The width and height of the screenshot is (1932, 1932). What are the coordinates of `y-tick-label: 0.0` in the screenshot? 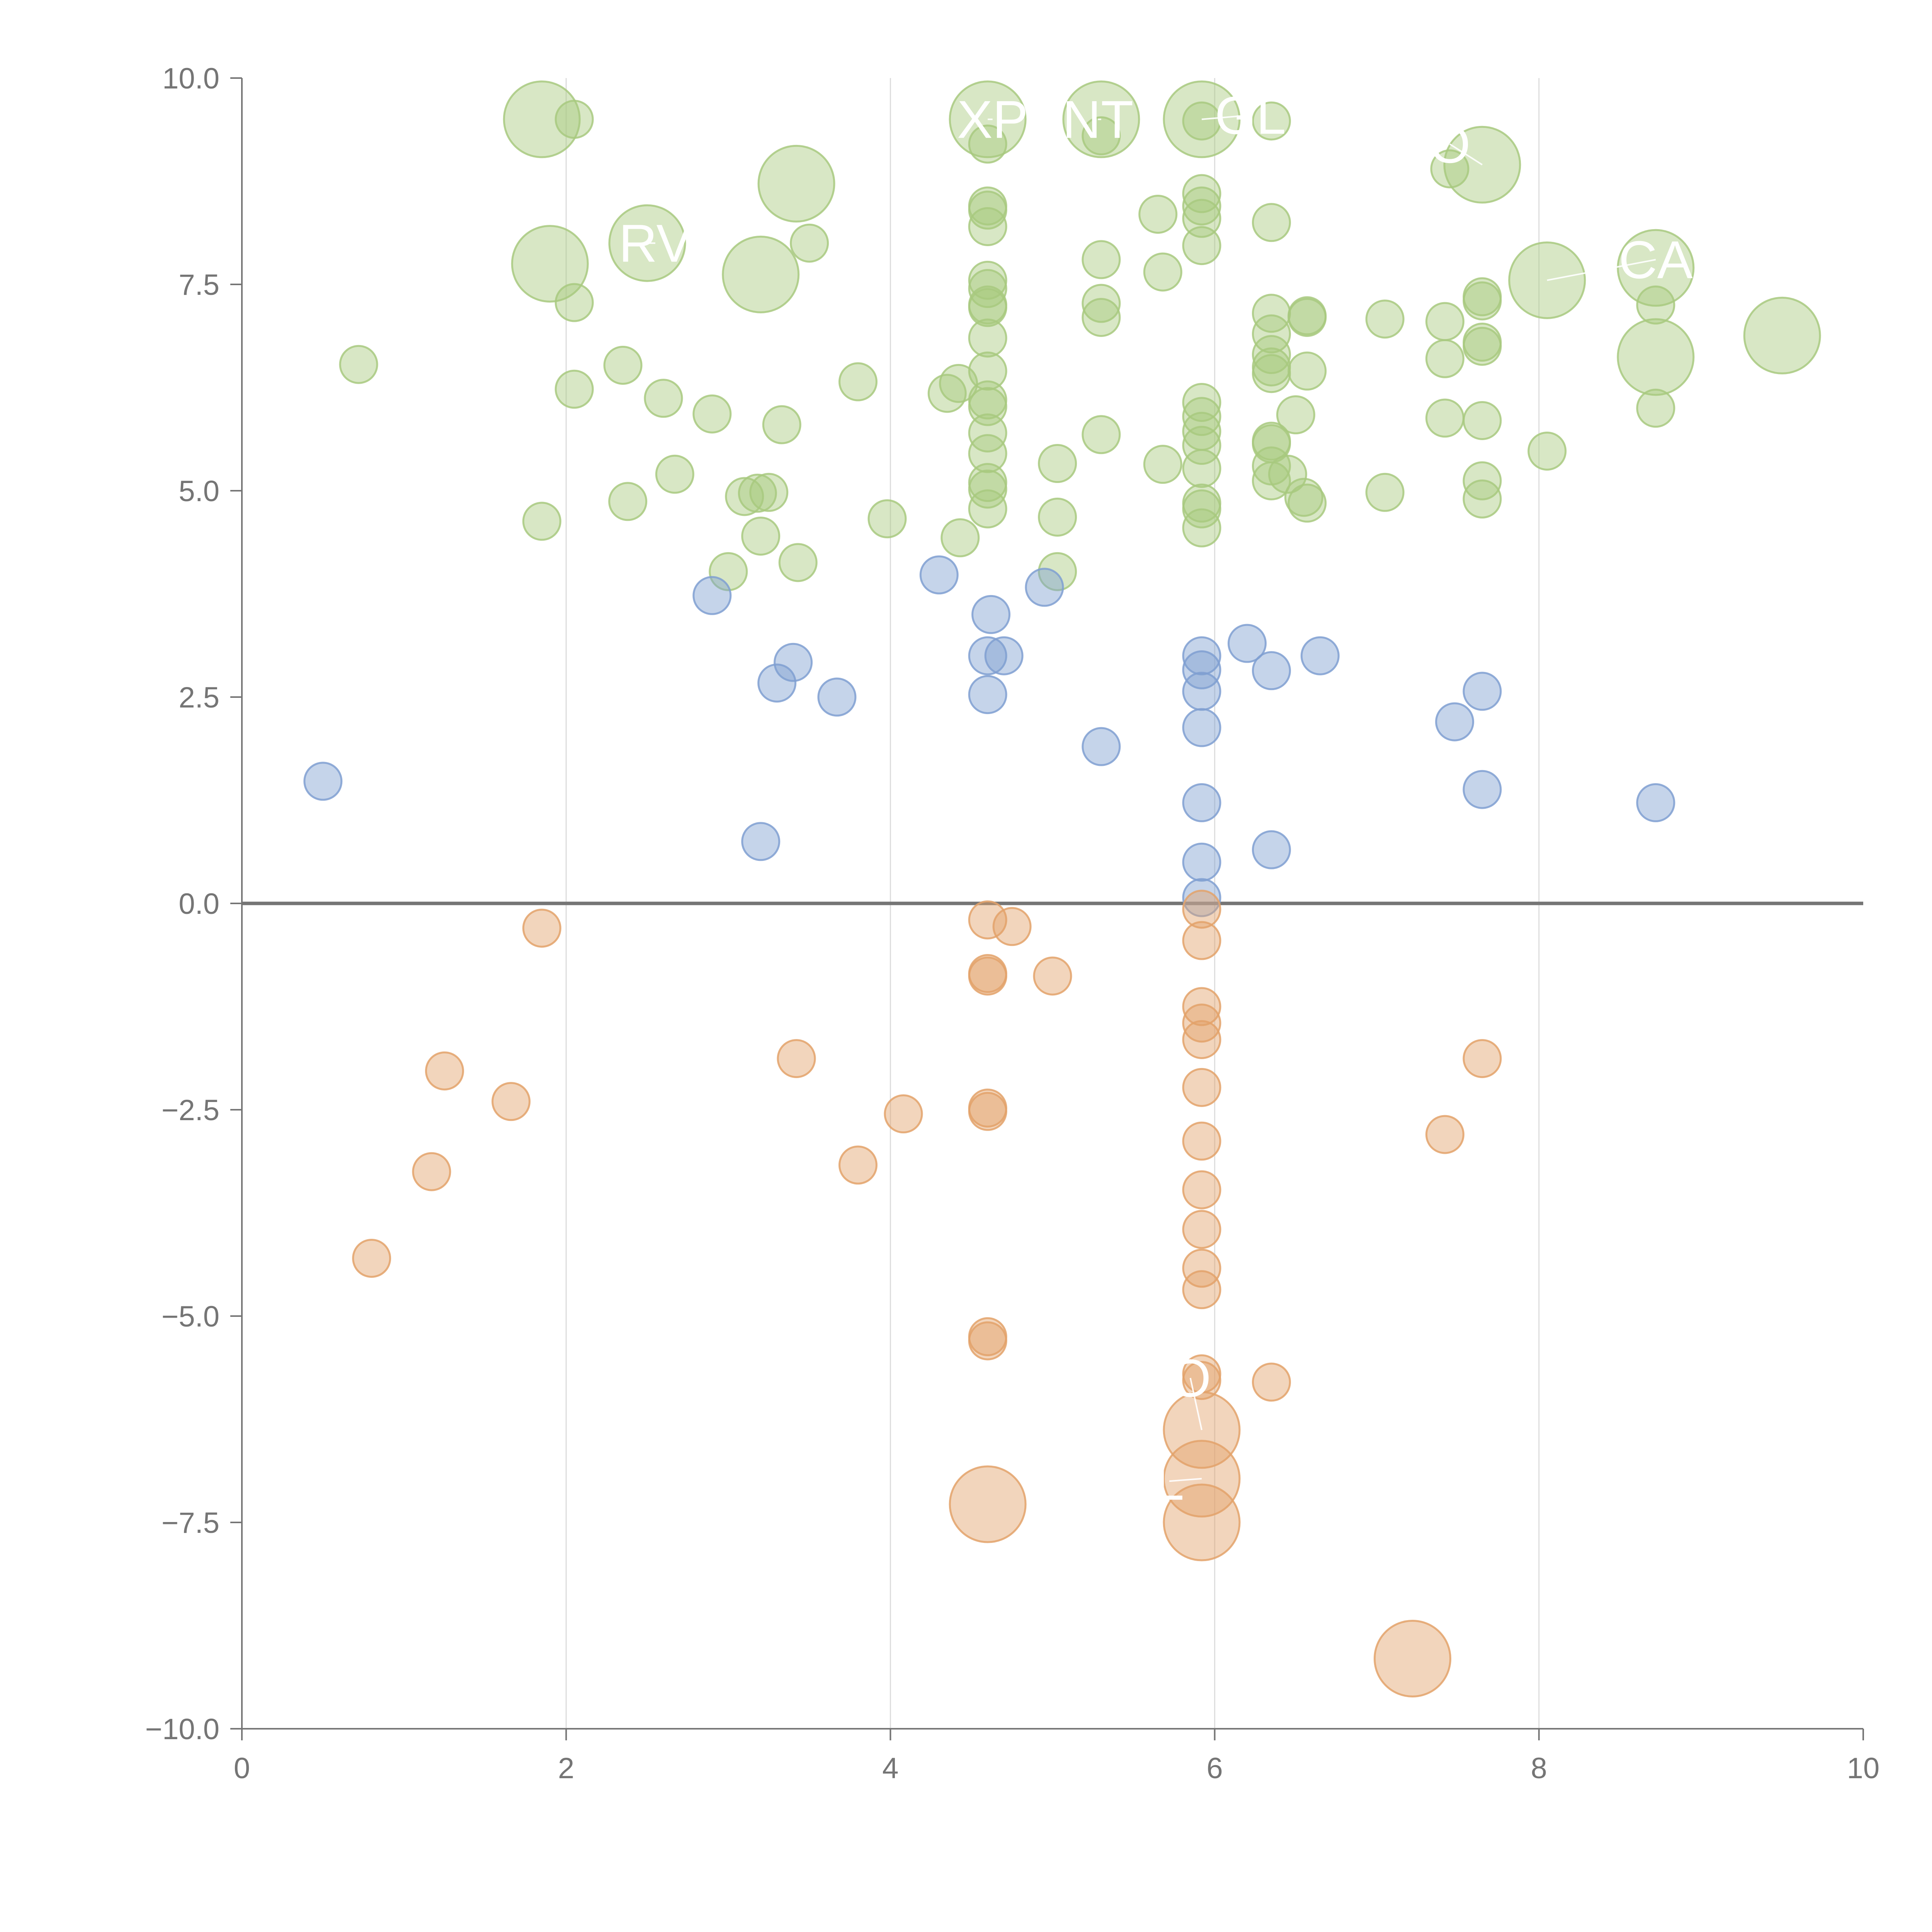 It's located at (199, 904).